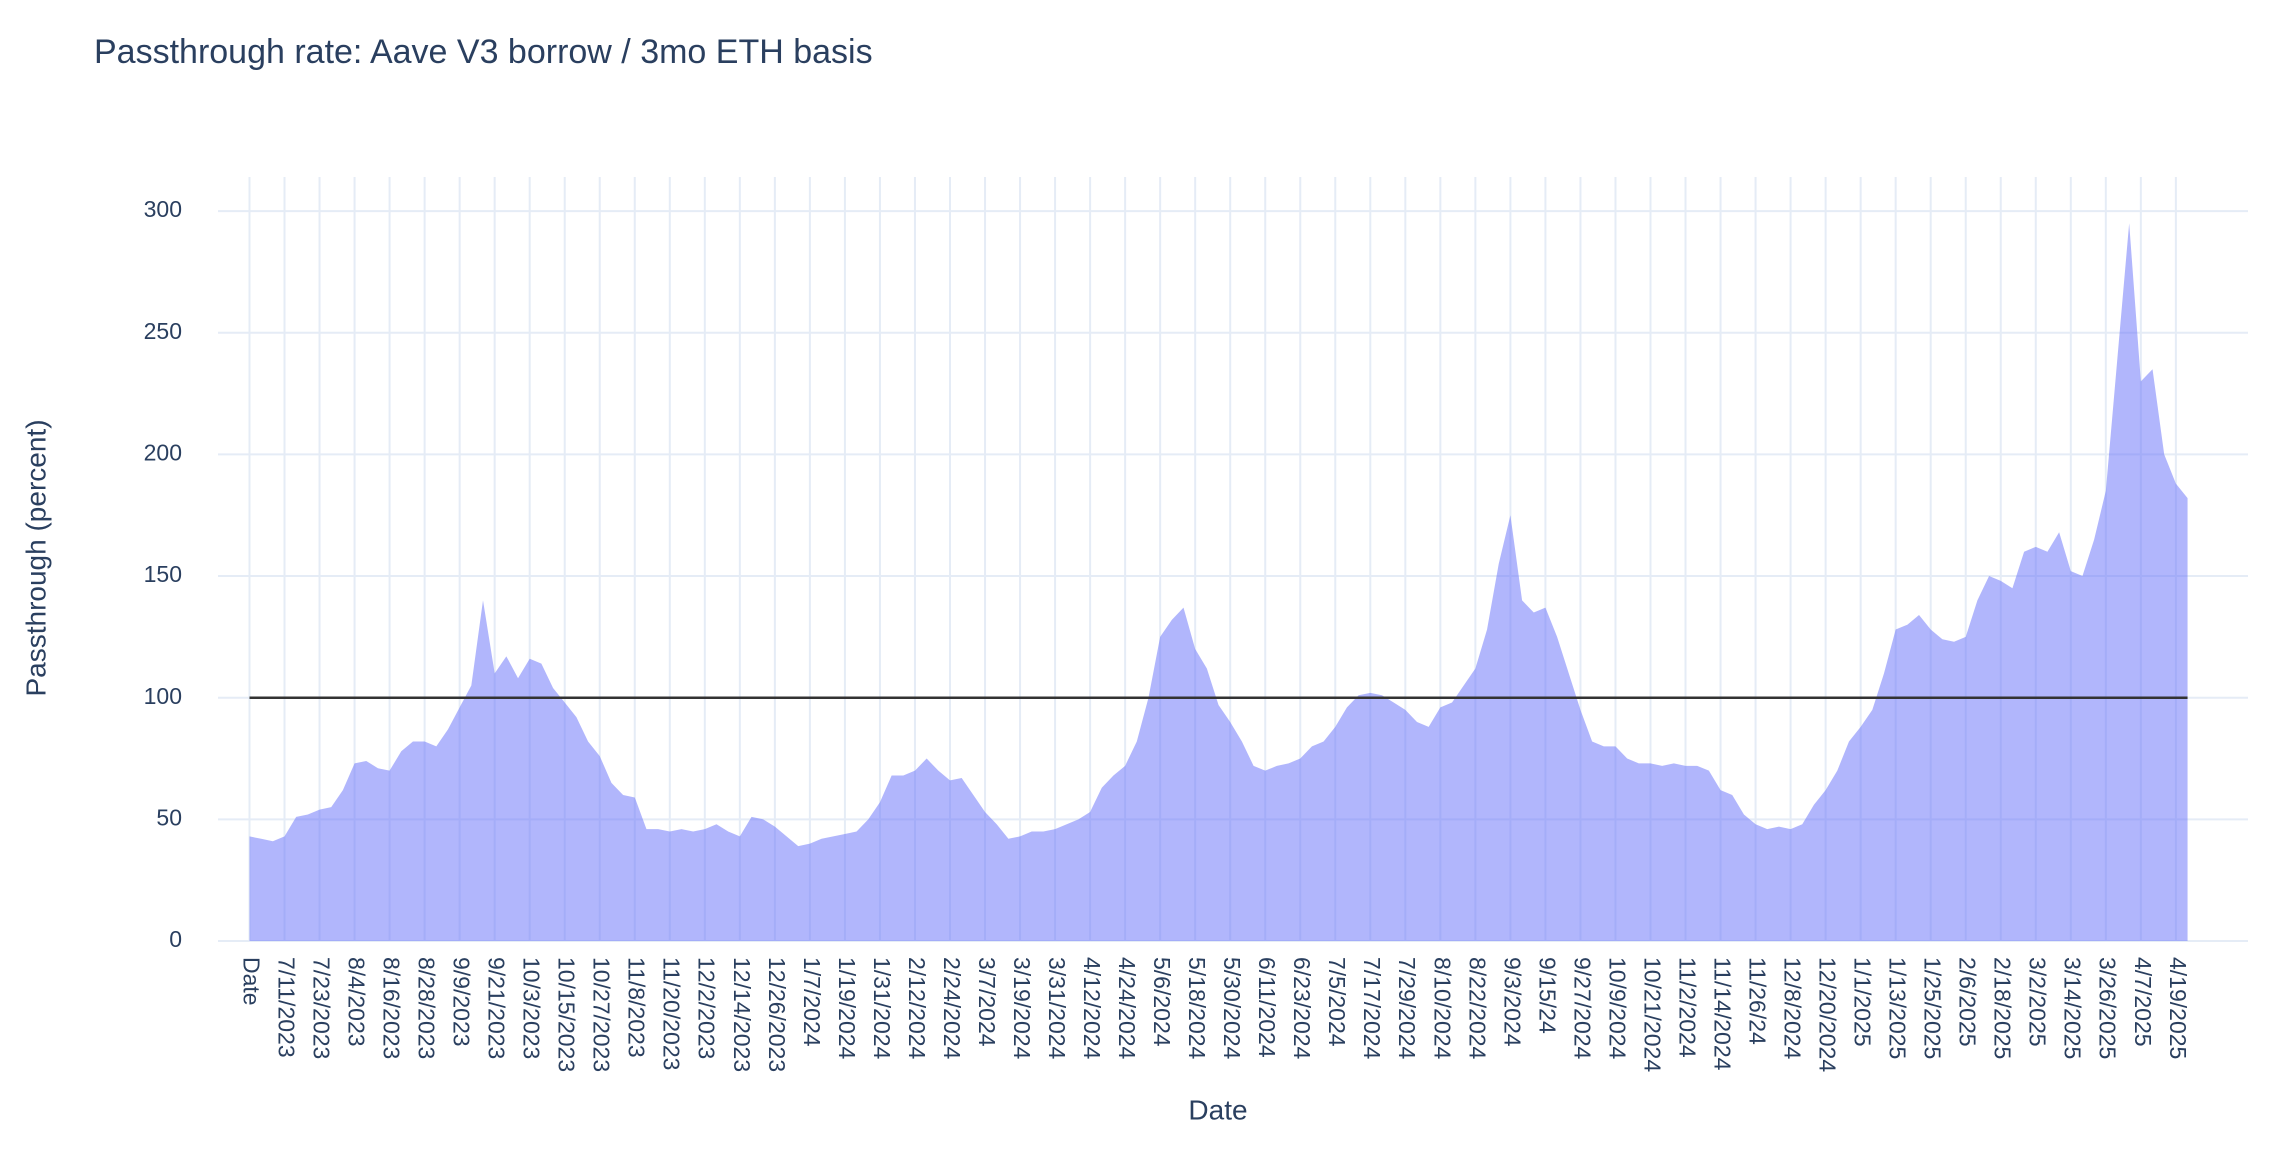  Describe the element at coordinates (637, 1007) in the screenshot. I see `x-tick-label: 11/8/2023` at that location.